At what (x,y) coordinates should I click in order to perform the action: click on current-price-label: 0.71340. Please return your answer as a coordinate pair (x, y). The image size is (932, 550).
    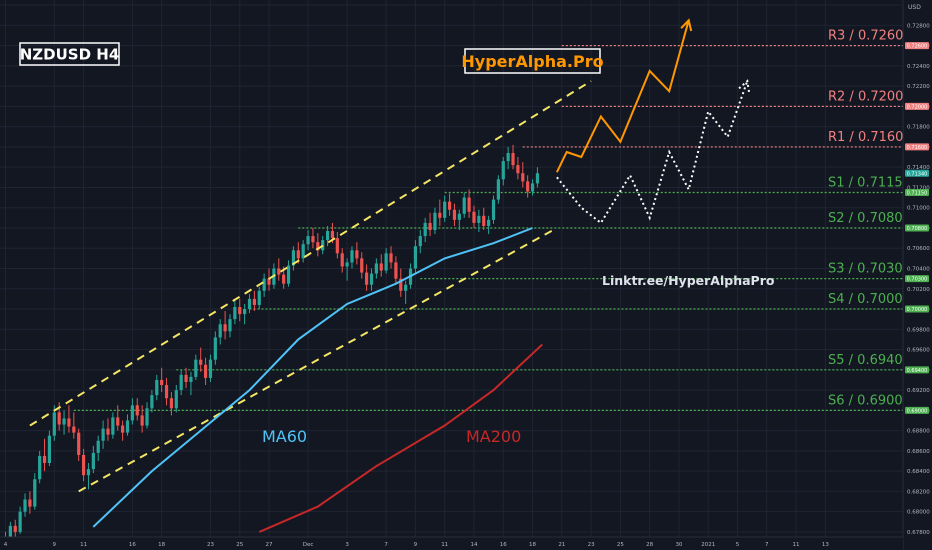
    Looking at the image, I should click on (917, 174).